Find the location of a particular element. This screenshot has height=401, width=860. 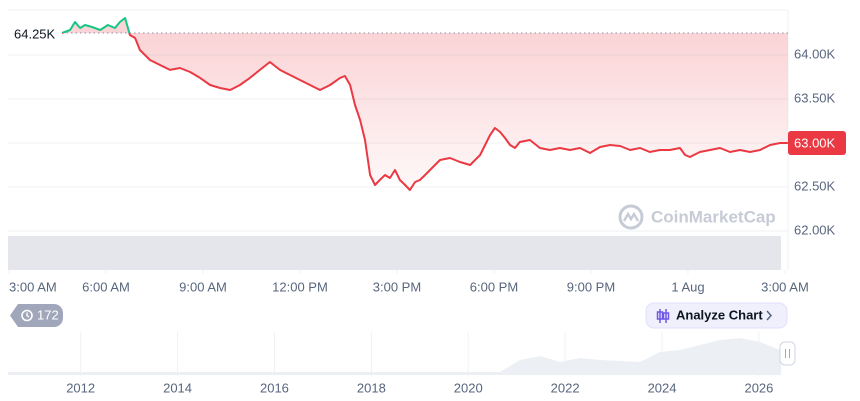

navigator-tick-label: 2026 is located at coordinates (758, 387).